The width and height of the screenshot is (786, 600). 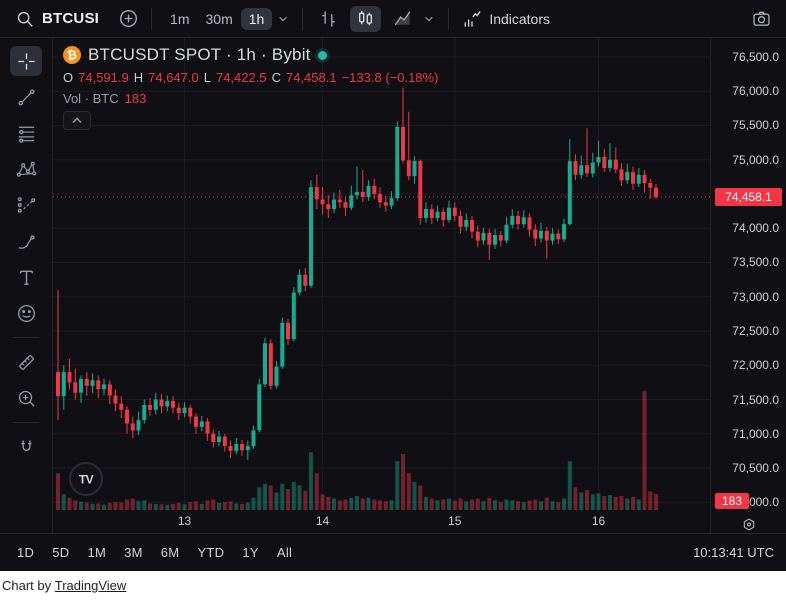 What do you see at coordinates (26, 97) in the screenshot?
I see `trendline-tool` at bounding box center [26, 97].